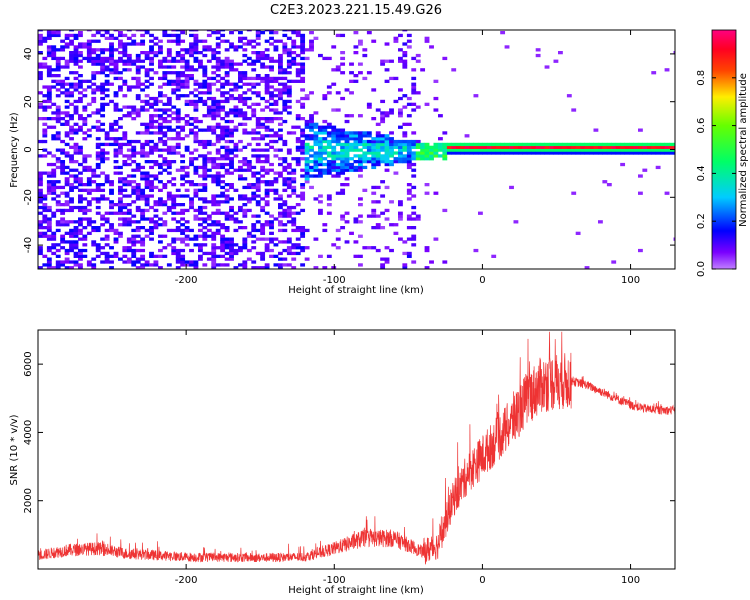 The width and height of the screenshot is (750, 600). Describe the element at coordinates (28, 54) in the screenshot. I see `top-y-tick-label: 40` at that location.